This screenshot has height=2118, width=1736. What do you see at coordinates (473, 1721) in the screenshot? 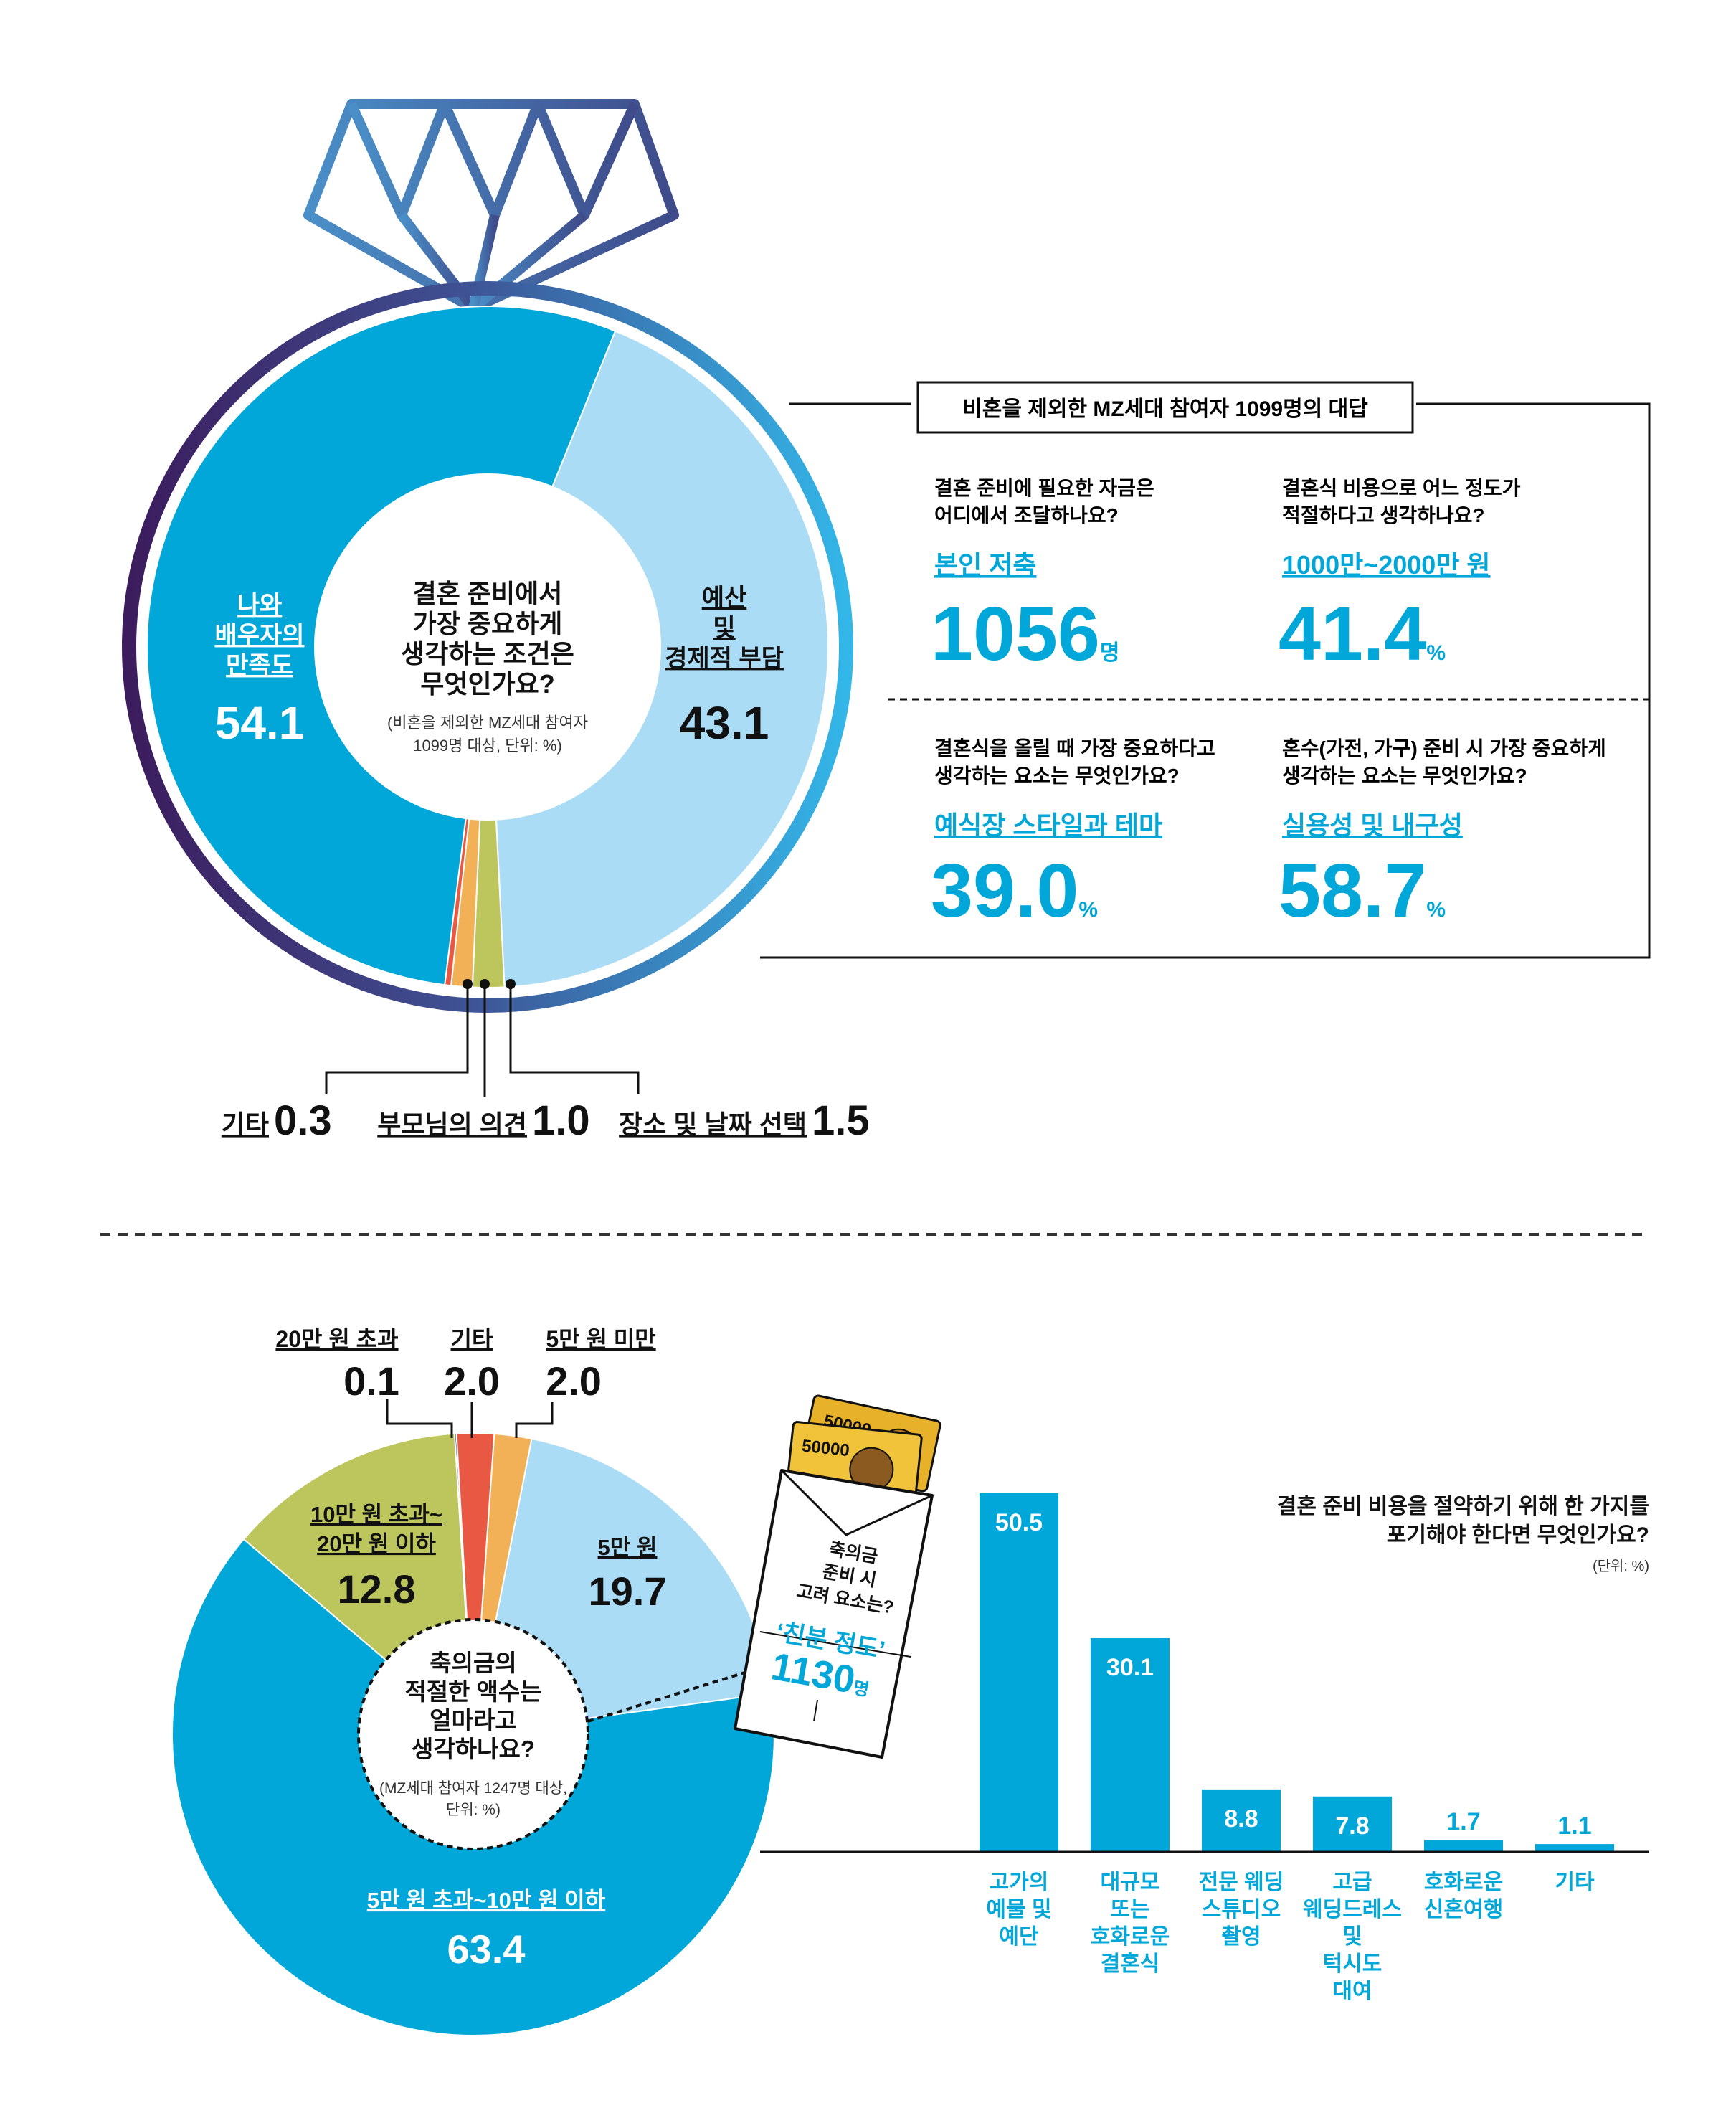
I see `svg-text: 얼마라고` at bounding box center [473, 1721].